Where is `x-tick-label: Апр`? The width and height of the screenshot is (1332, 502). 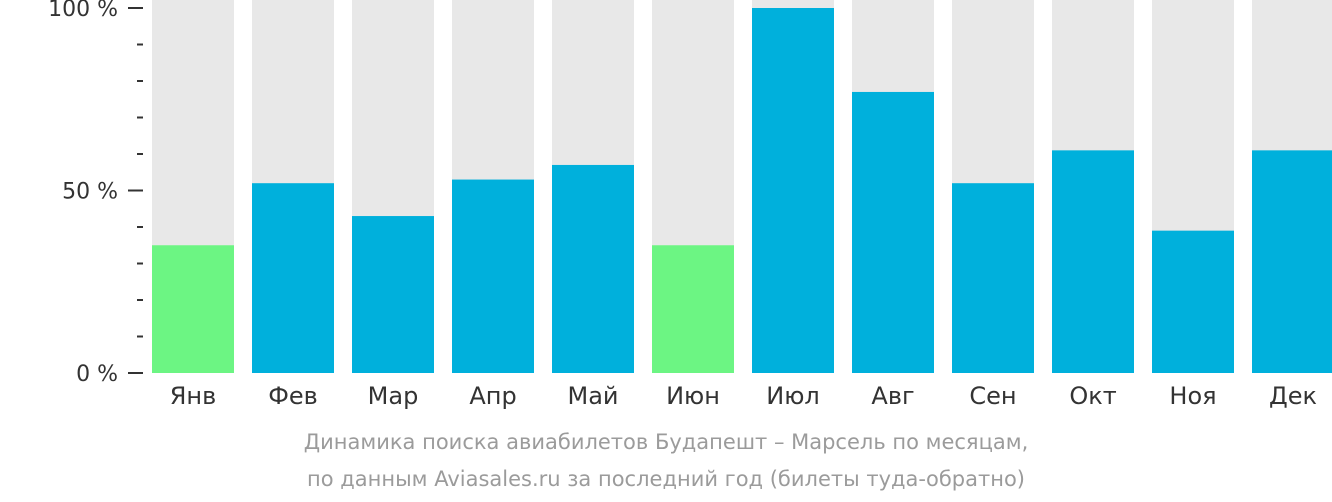 x-tick-label: Апр is located at coordinates (492, 396).